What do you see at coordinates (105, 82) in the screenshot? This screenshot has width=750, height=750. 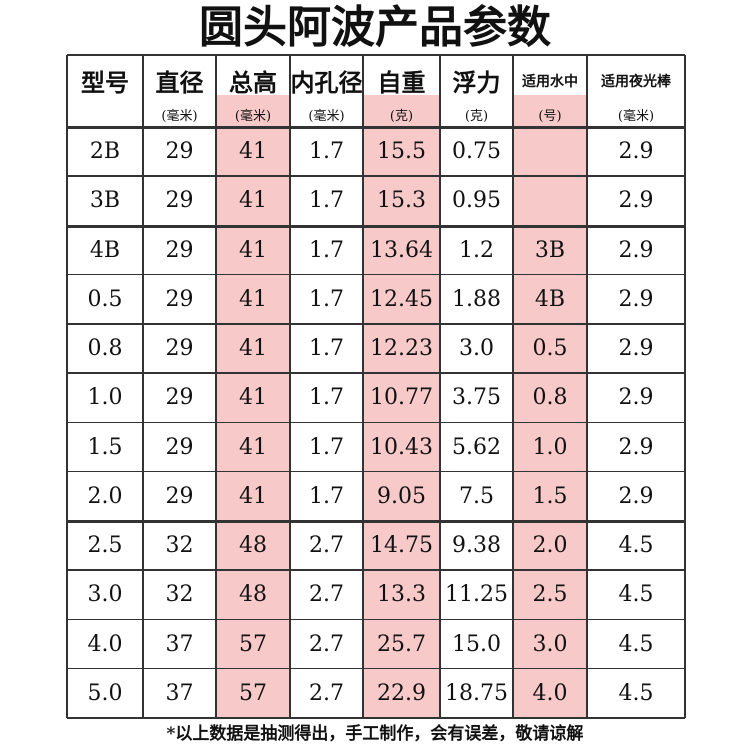 I see `header-name: 型号` at bounding box center [105, 82].